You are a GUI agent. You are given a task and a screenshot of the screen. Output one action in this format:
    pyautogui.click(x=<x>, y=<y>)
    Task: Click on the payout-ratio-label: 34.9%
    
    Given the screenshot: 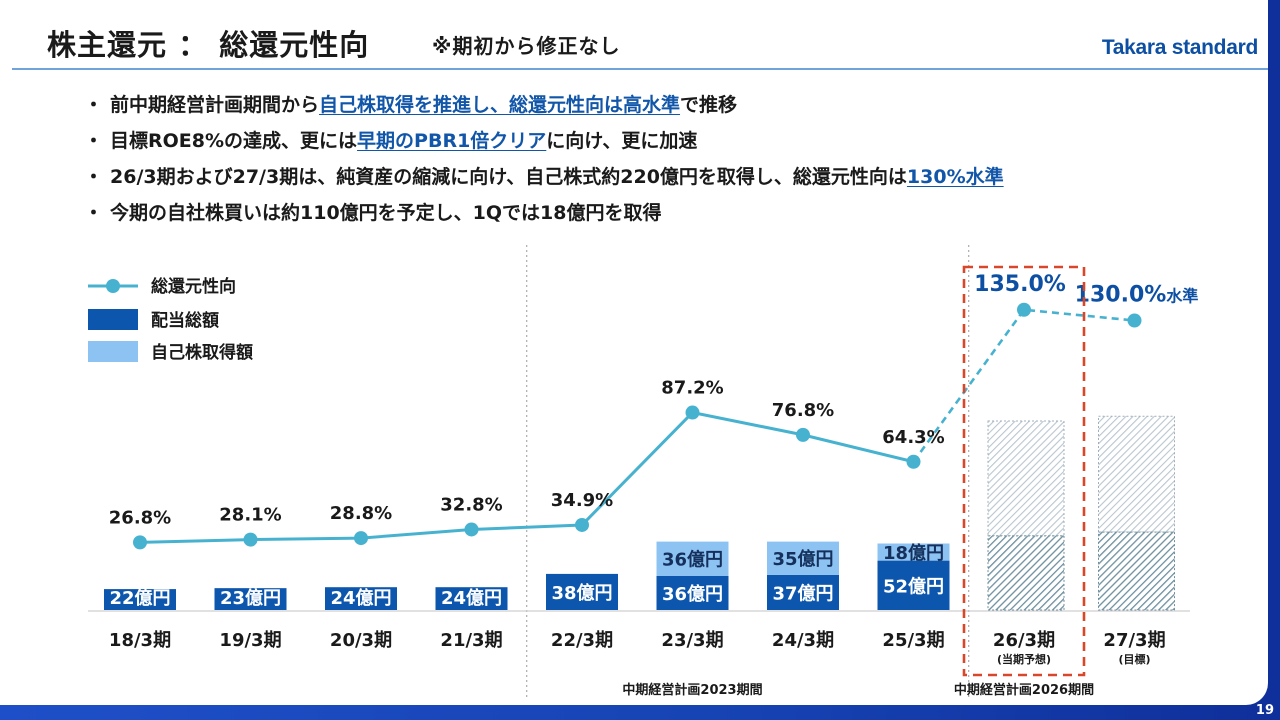 What is the action you would take?
    pyautogui.click(x=582, y=500)
    